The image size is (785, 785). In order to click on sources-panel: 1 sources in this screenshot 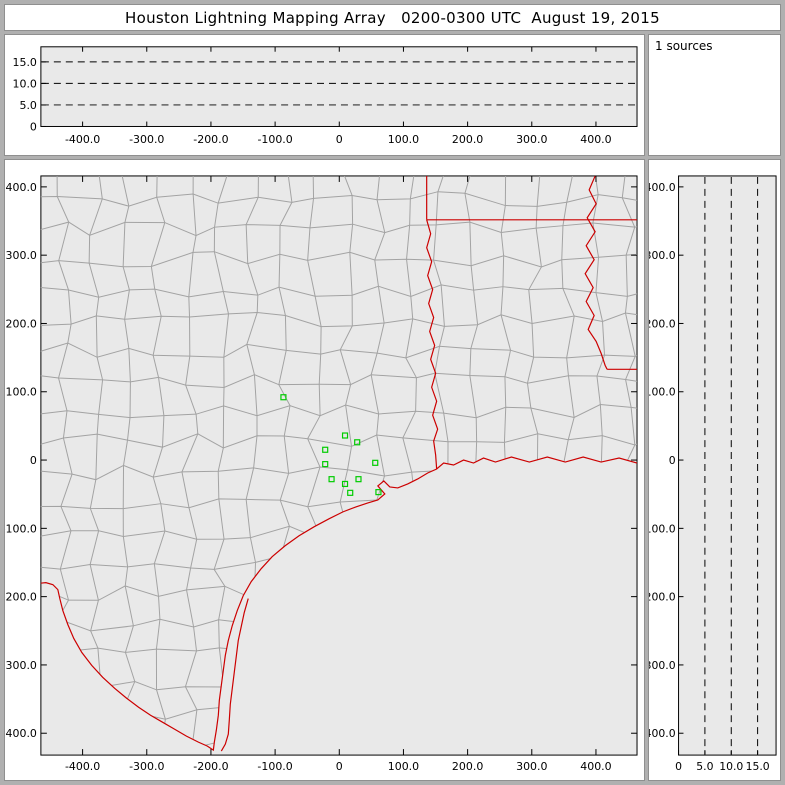, I will do `click(714, 95)`.